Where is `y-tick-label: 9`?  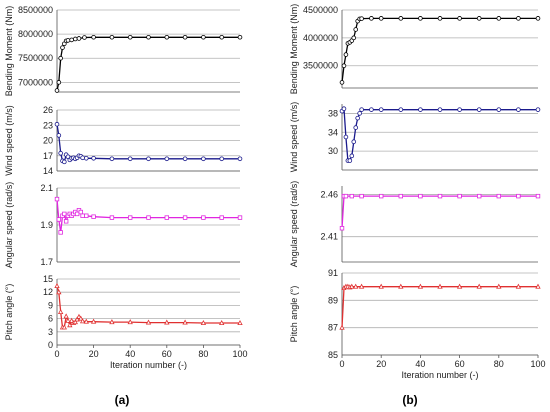 y-tick-label: 9 is located at coordinates (50, 305).